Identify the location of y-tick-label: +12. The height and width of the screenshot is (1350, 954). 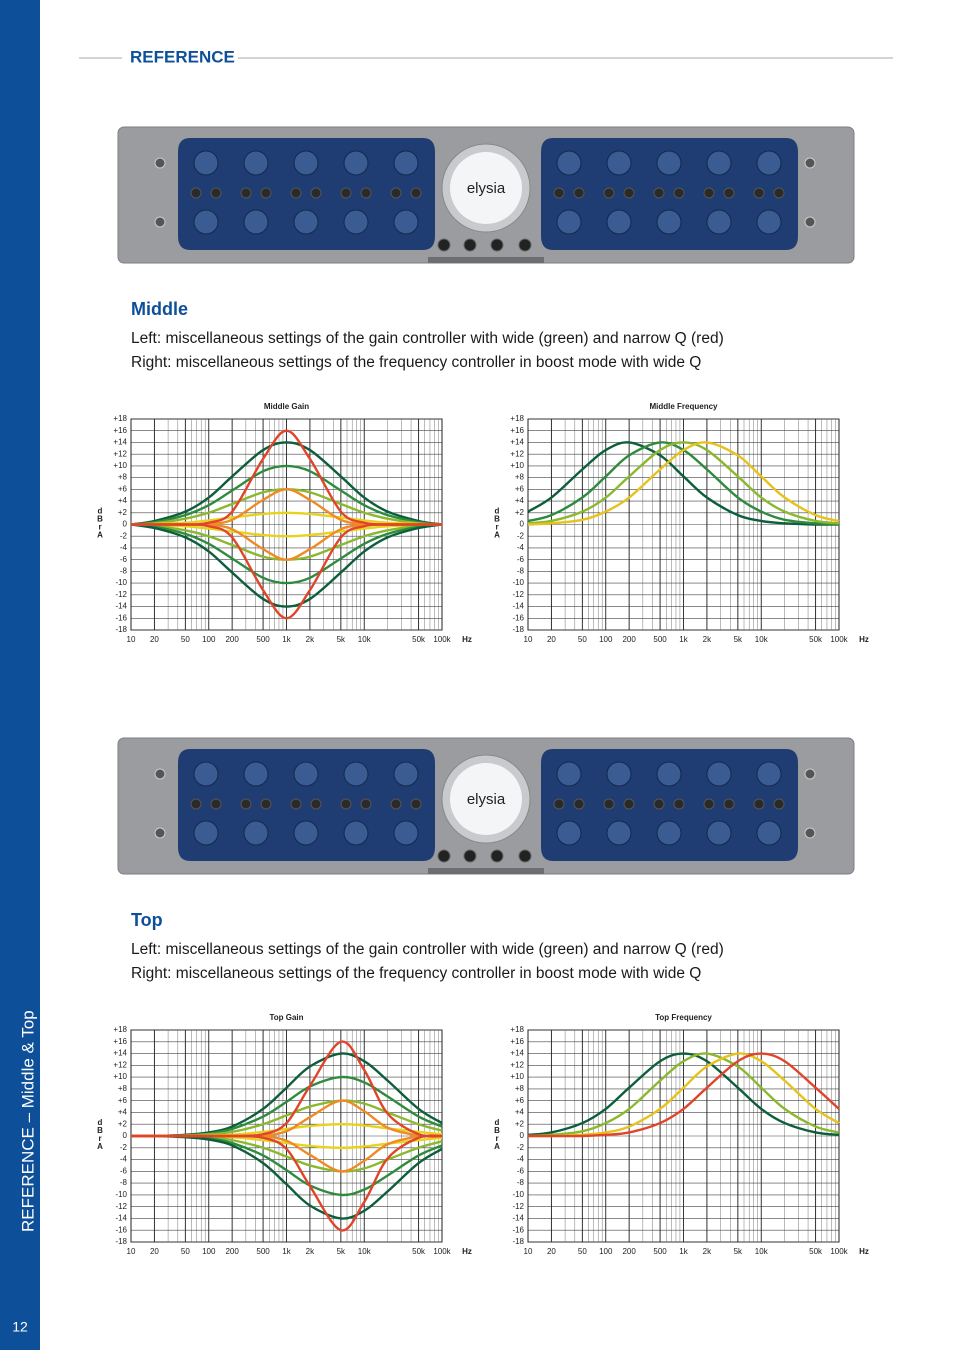
(120, 1064).